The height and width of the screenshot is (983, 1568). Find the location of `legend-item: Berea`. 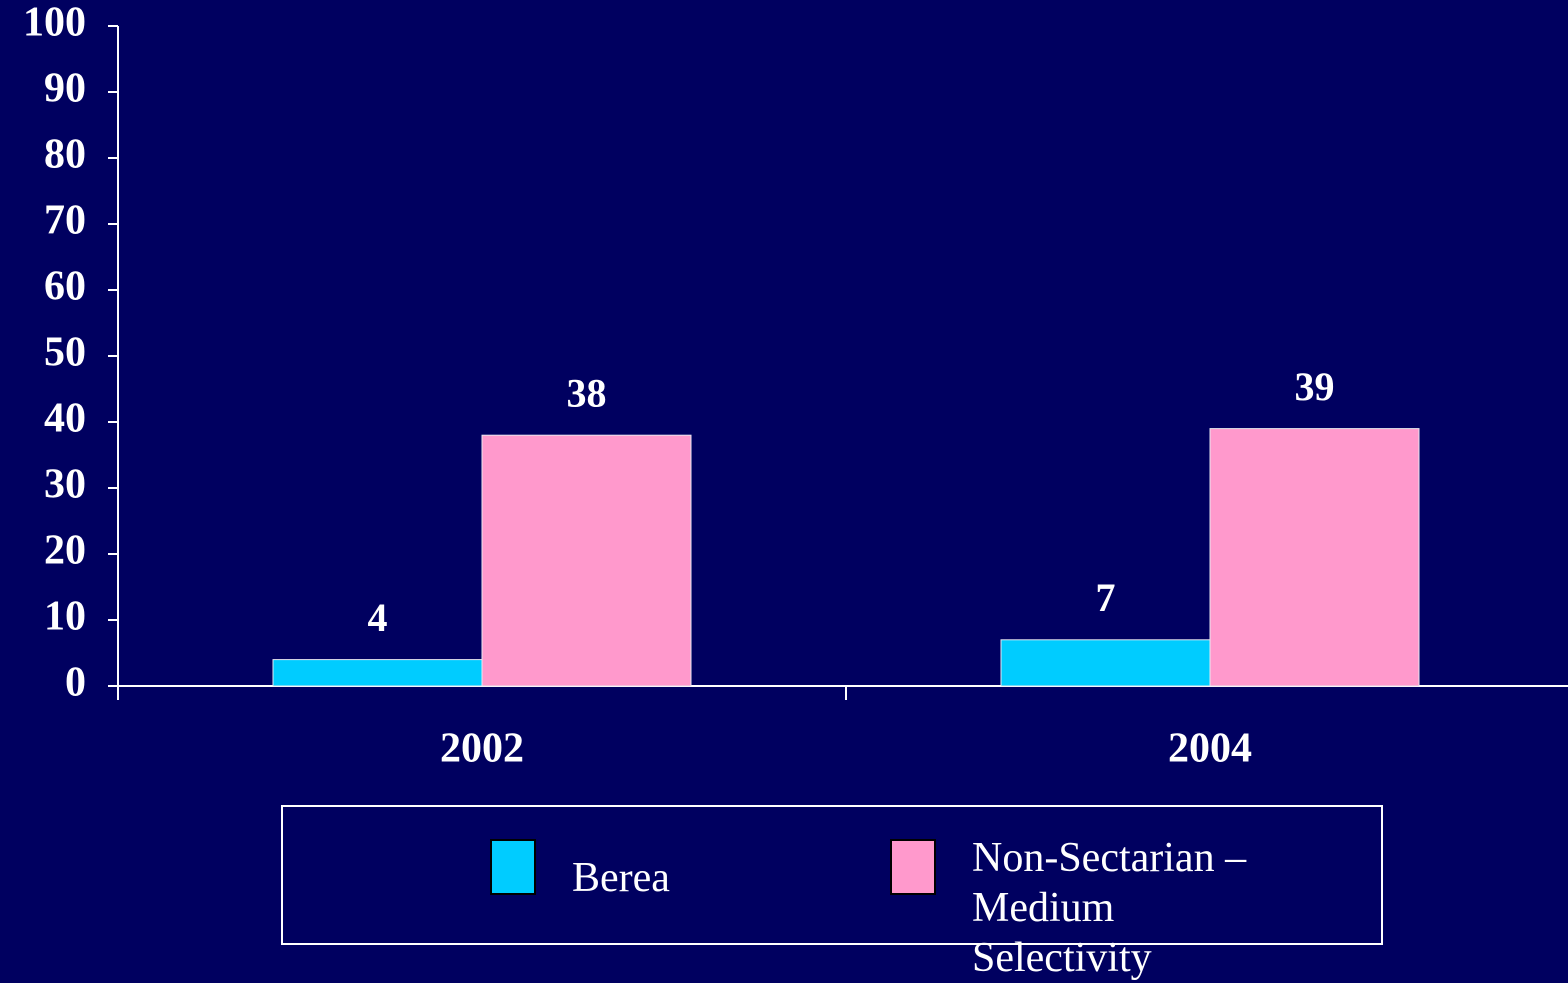

legend-item: Berea is located at coordinates (696, 871).